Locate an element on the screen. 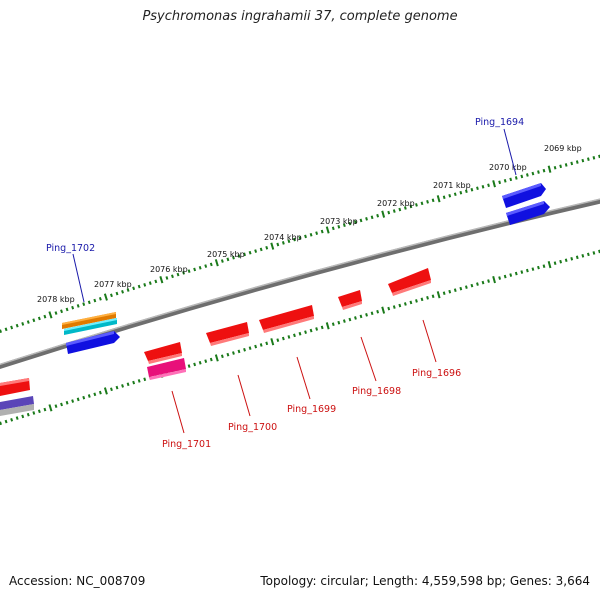 The image size is (600, 600). gene-label-reverse: Ping_1699 is located at coordinates (311, 409).